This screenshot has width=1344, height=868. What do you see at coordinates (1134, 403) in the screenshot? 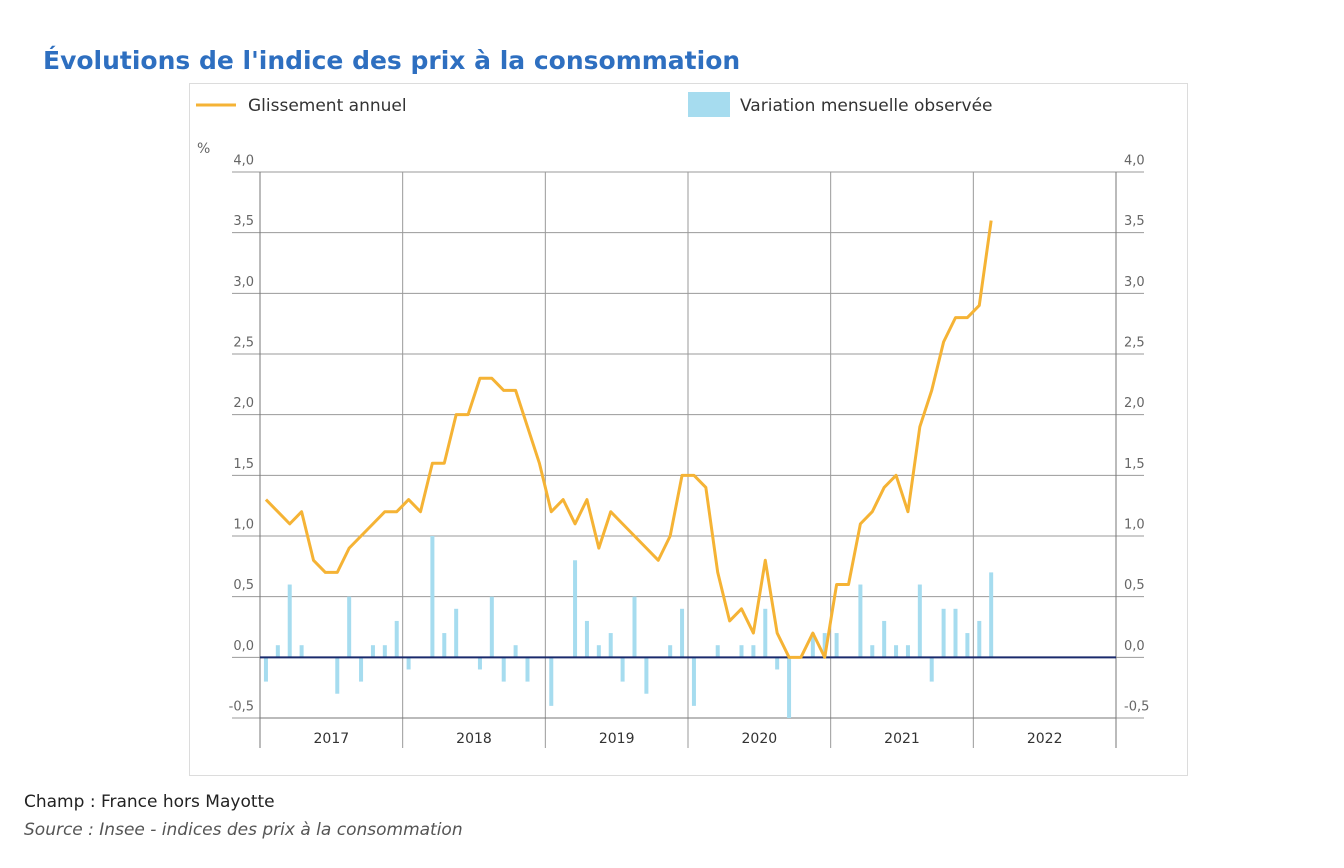
I see `y2-tick-label: 2,0` at bounding box center [1134, 403].